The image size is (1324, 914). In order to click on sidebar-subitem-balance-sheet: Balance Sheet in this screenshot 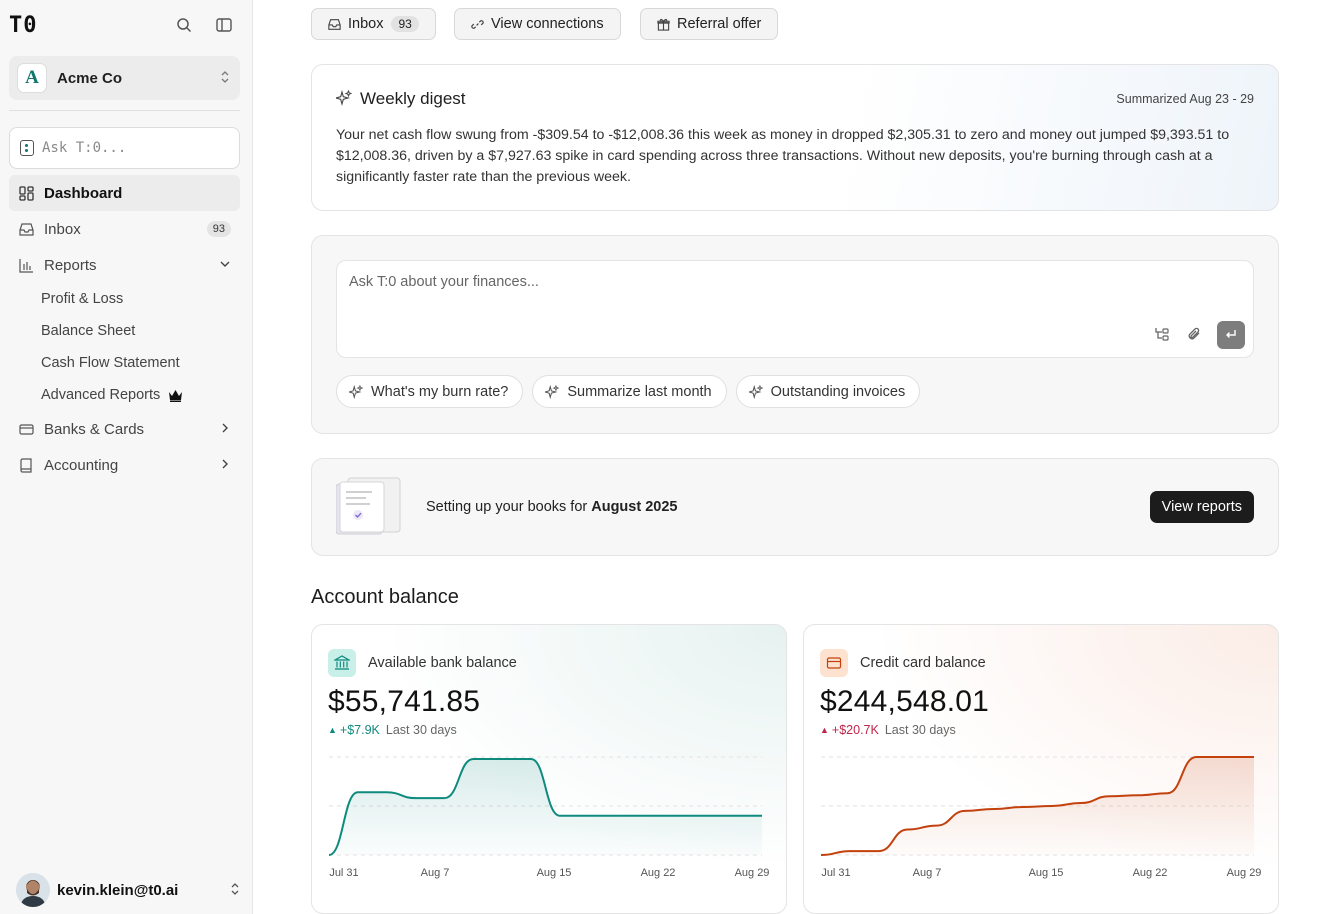, I will do `click(124, 331)`.